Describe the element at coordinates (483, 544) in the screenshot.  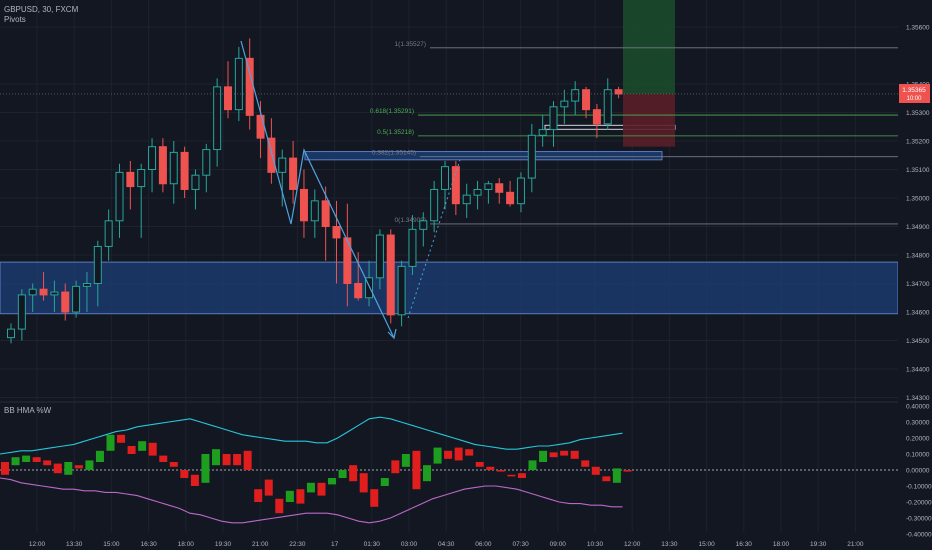
I see `time-tick-label: 06:00` at that location.